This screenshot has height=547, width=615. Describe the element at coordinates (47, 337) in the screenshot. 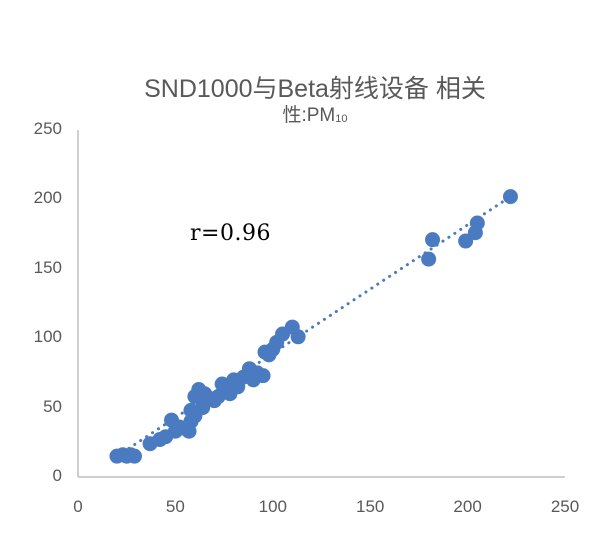

I see `y-tick-label: 100` at that location.